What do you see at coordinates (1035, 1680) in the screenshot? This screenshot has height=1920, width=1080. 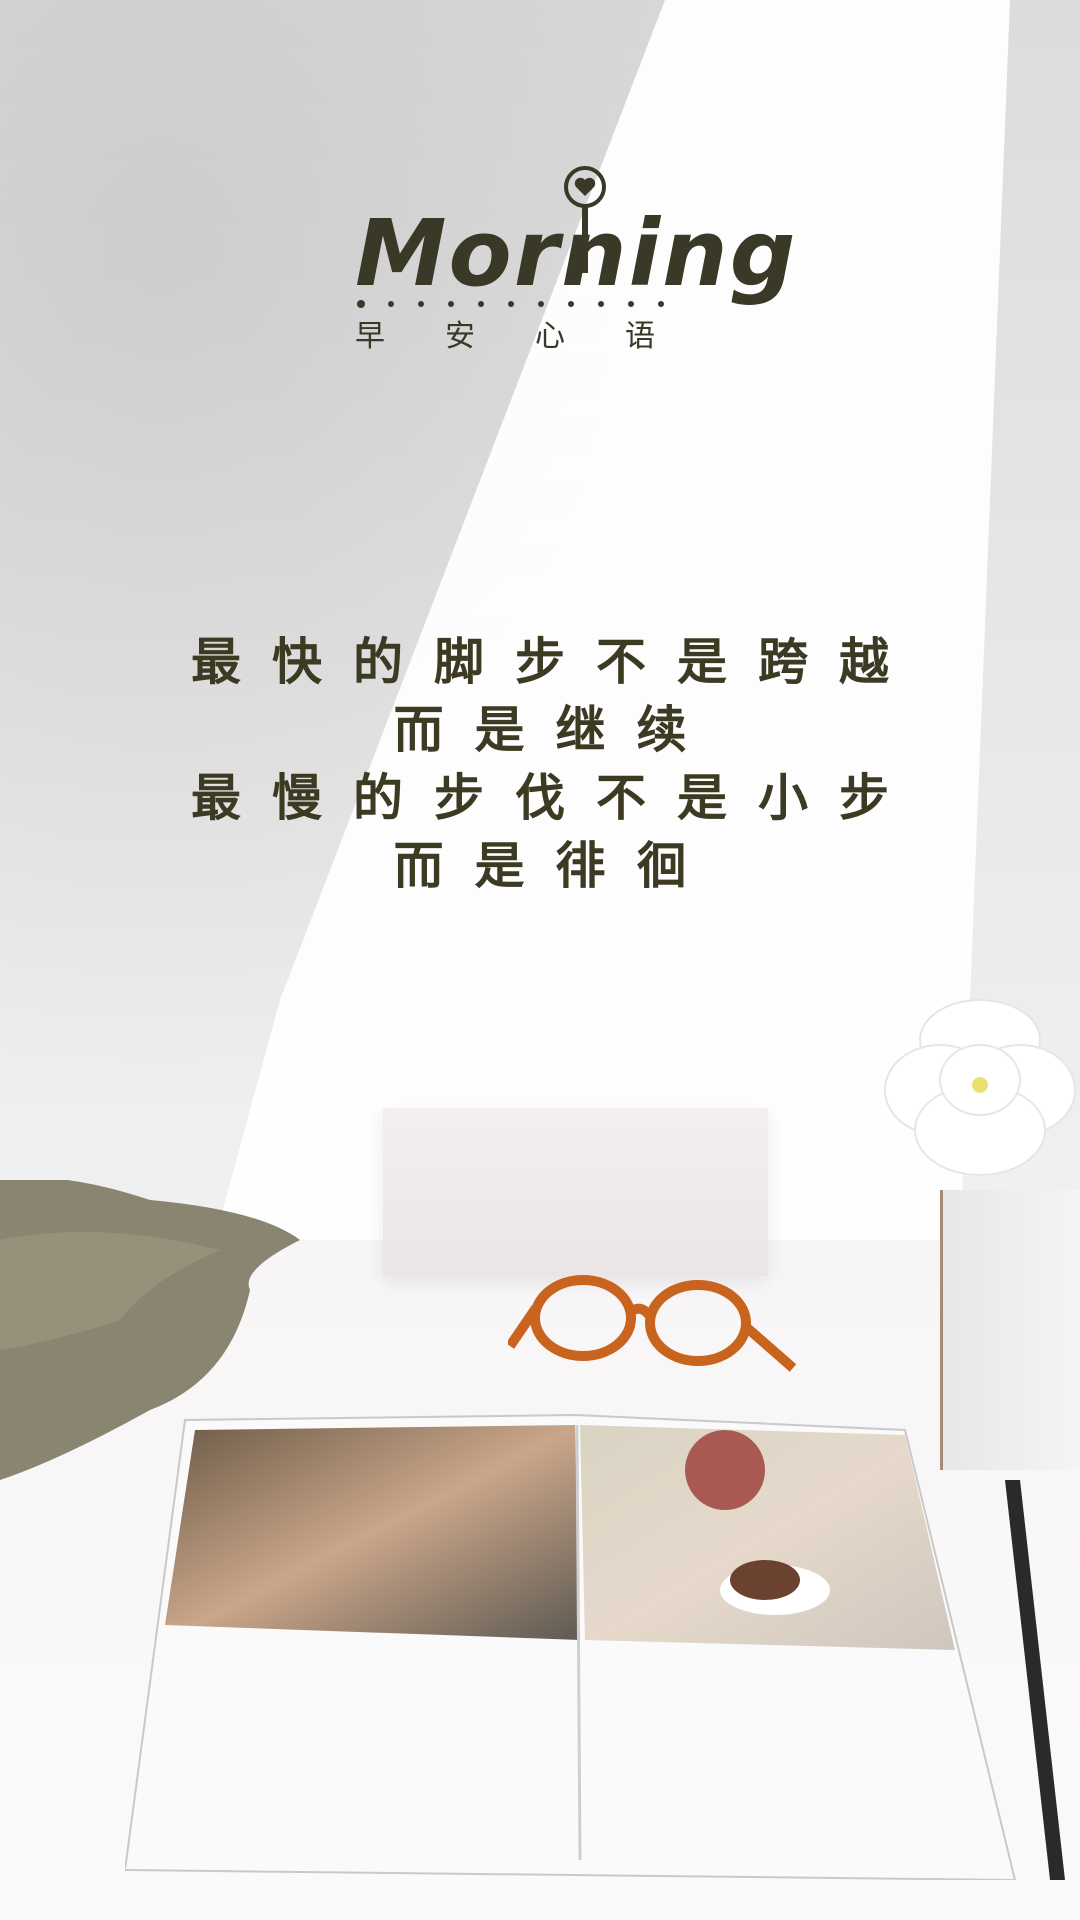 I see `pencil` at bounding box center [1035, 1680].